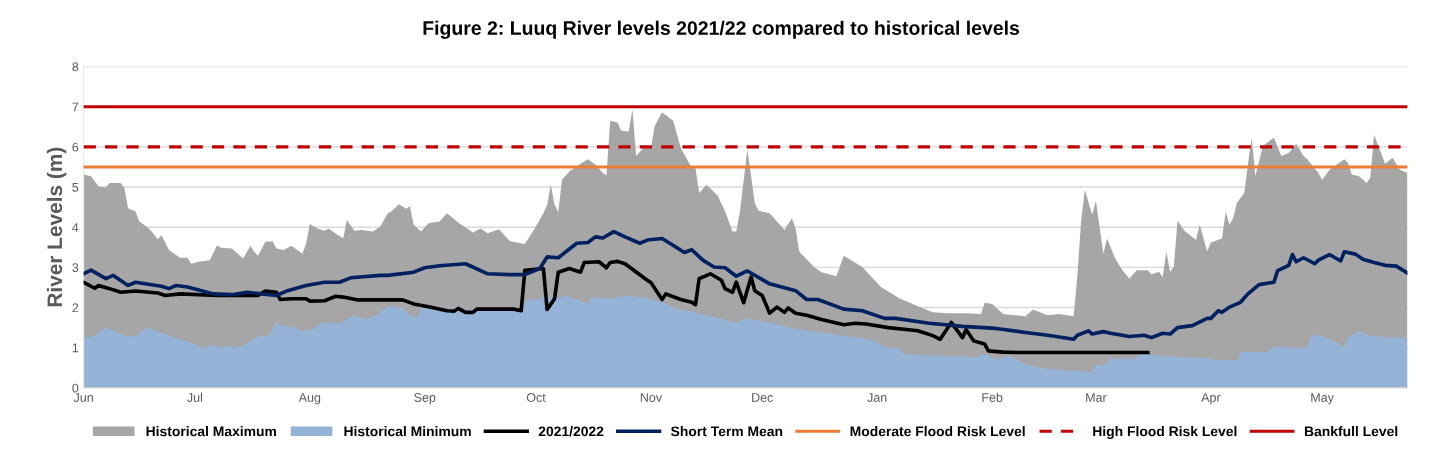 This screenshot has height=459, width=1442. Describe the element at coordinates (425, 399) in the screenshot. I see `x-tick-label: Sep` at that location.